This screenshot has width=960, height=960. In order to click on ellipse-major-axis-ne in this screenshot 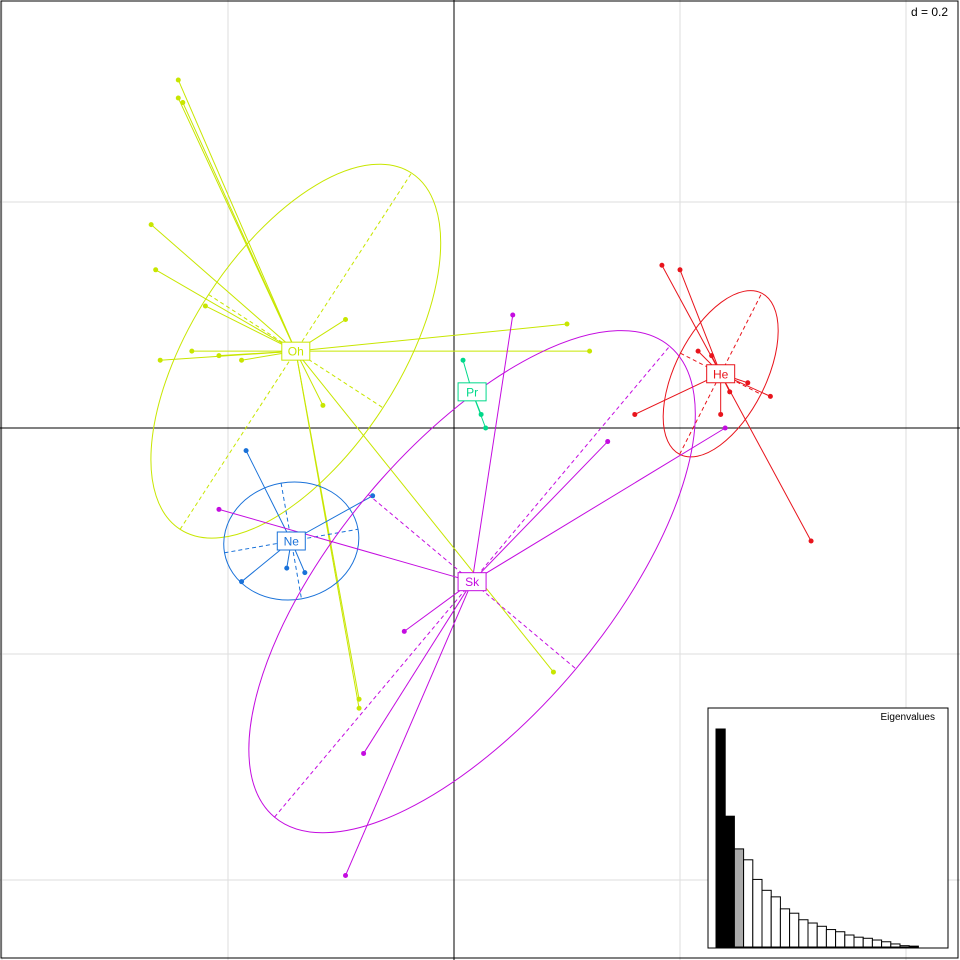, I will do `click(291, 541)`.